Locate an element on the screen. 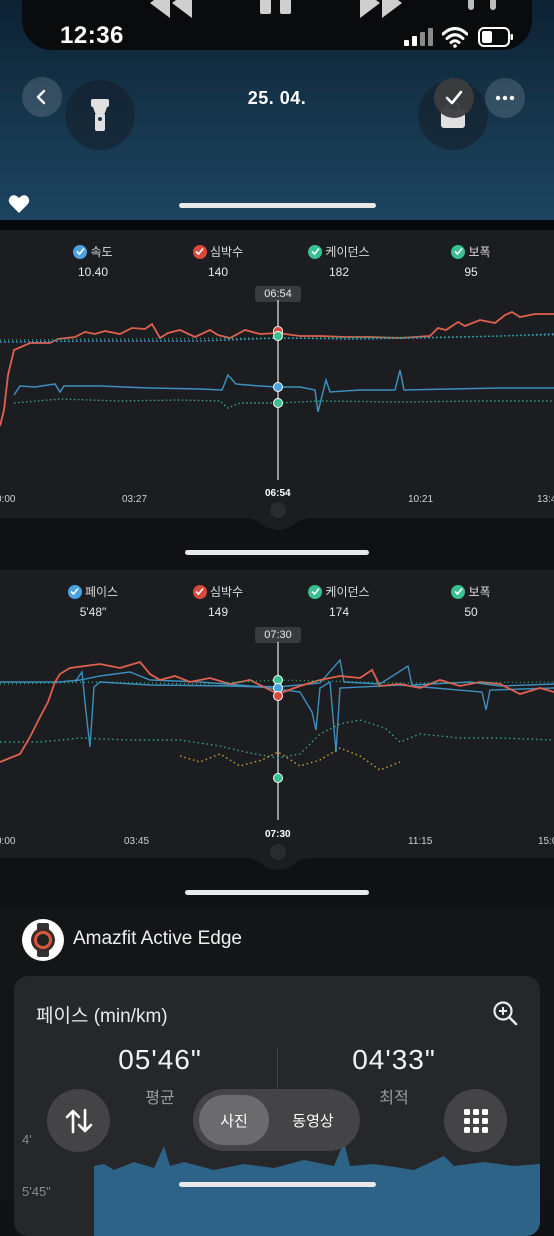  x-tick-label: 11:15 is located at coordinates (420, 841).